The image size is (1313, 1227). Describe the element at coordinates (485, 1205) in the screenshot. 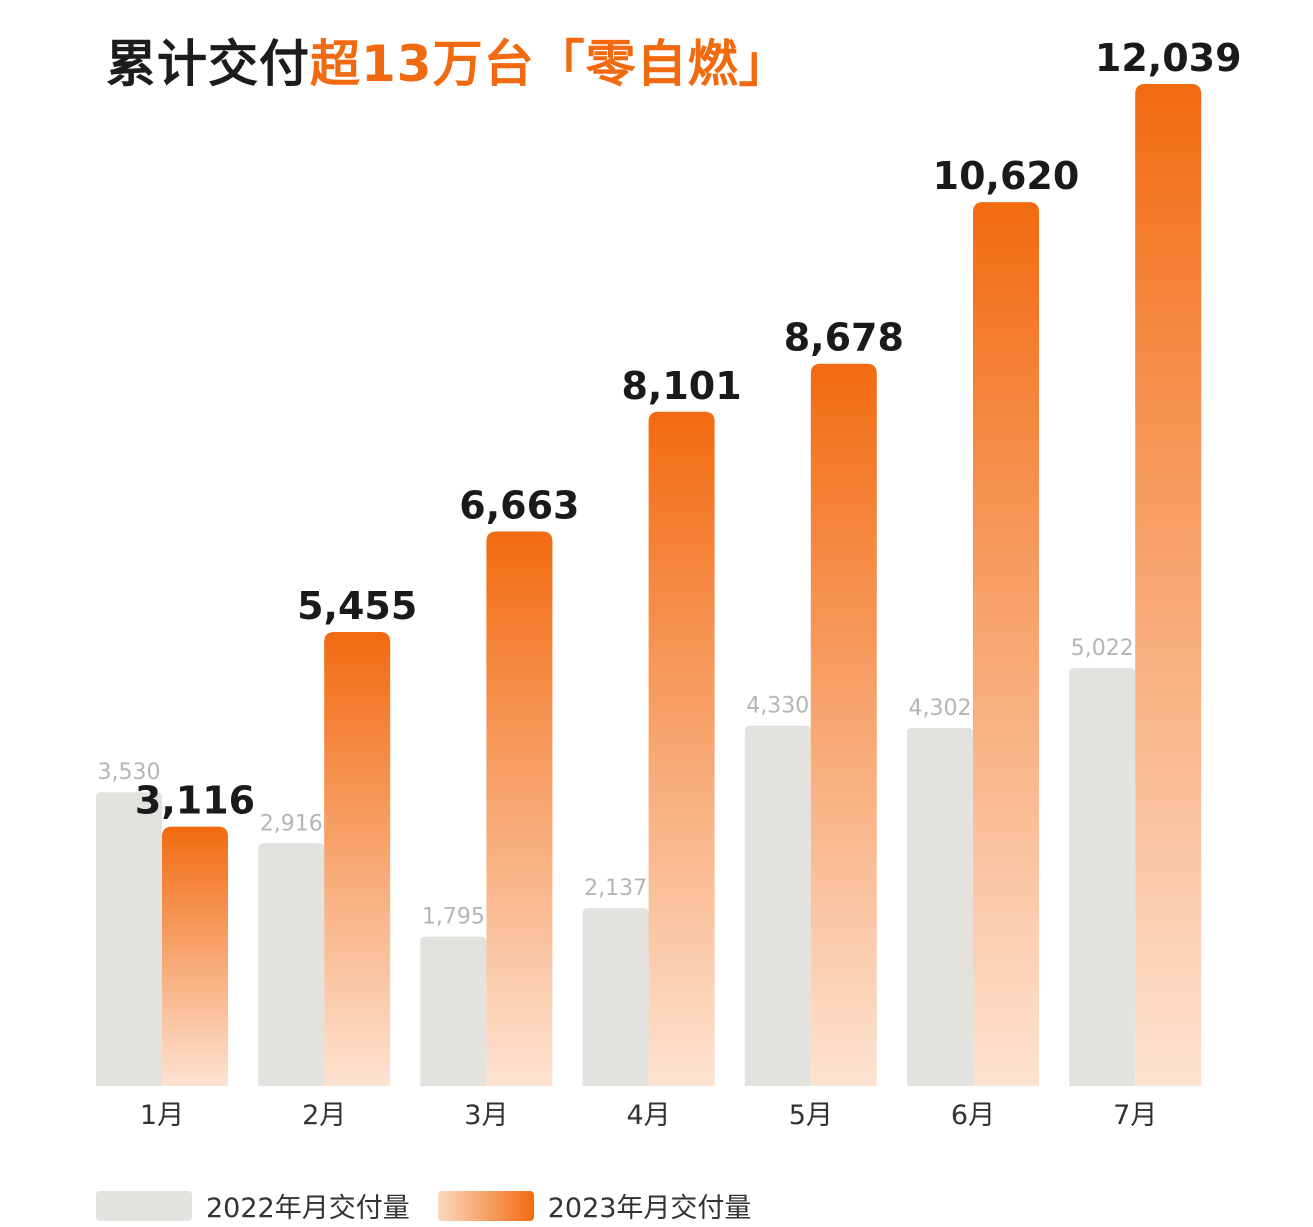

I see `legend-swatch-2023` at that location.